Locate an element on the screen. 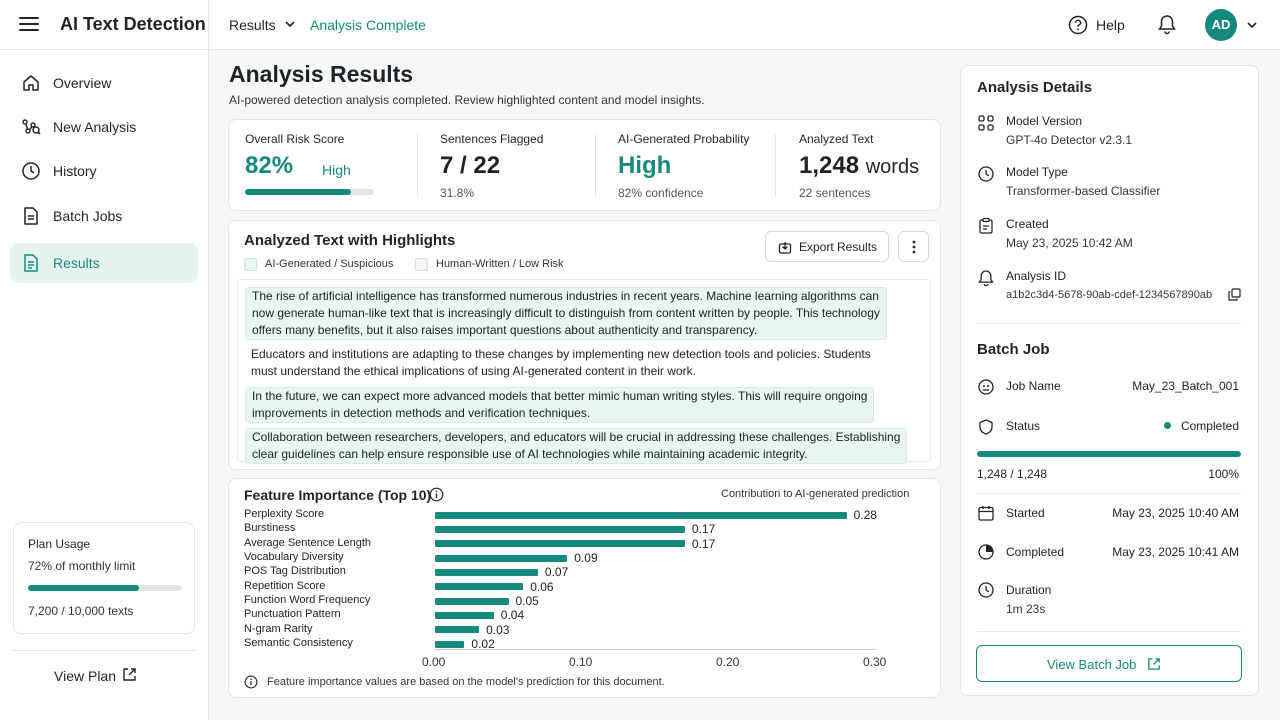 The image size is (1280, 720). clipboard-icon is located at coordinates (986, 225).